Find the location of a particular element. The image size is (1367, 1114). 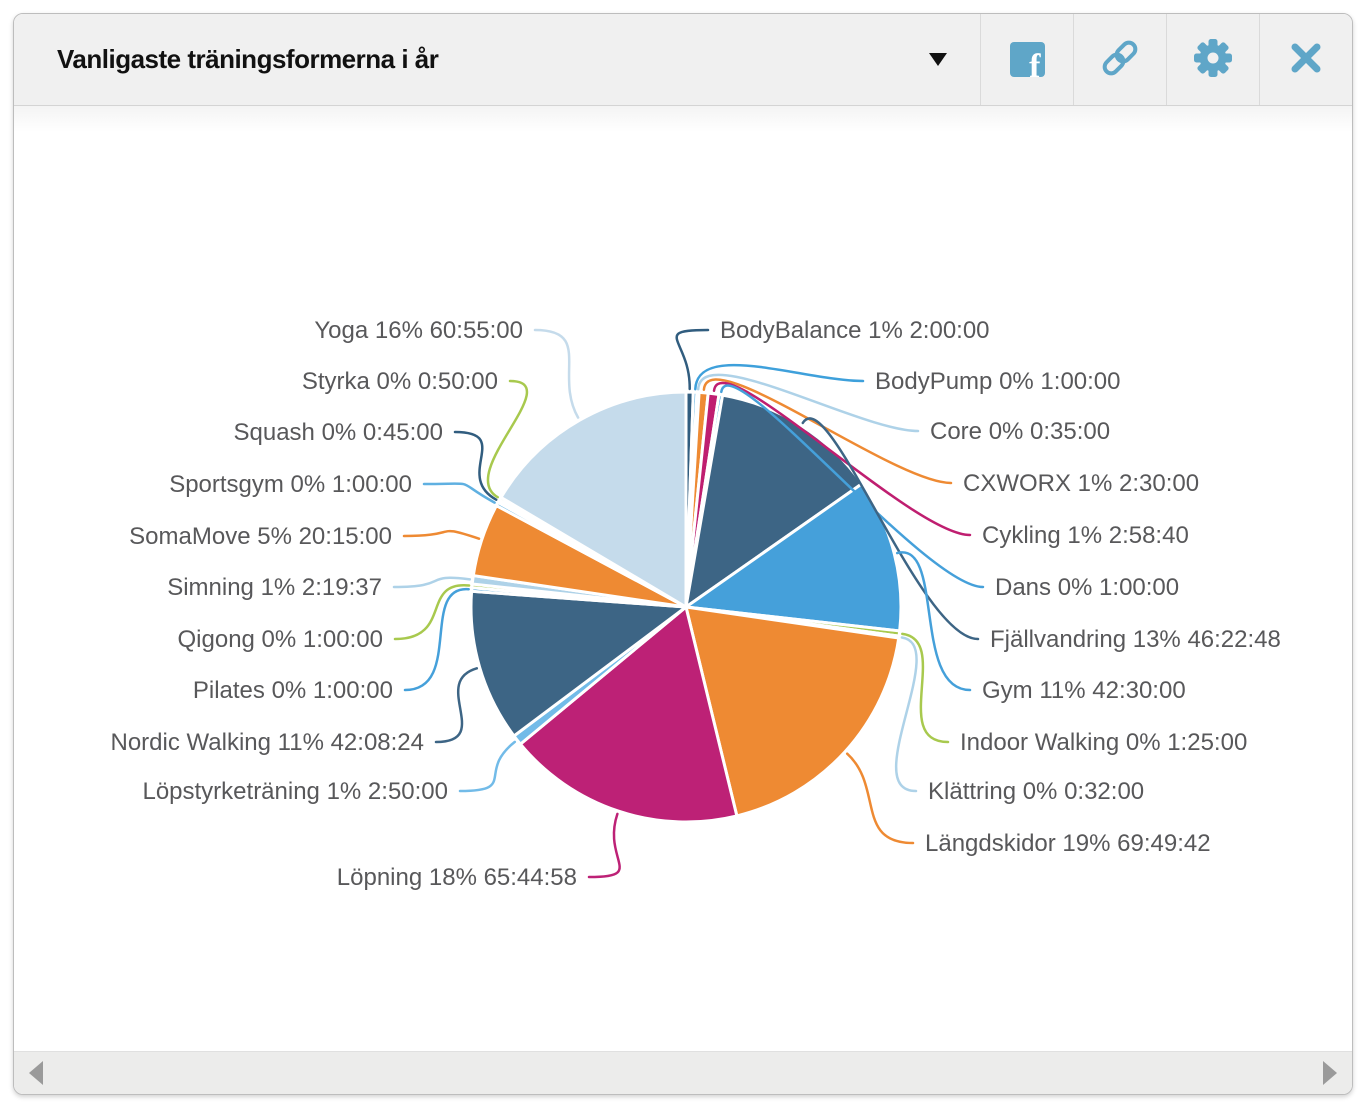

pie-slice-gym is located at coordinates (793, 557).